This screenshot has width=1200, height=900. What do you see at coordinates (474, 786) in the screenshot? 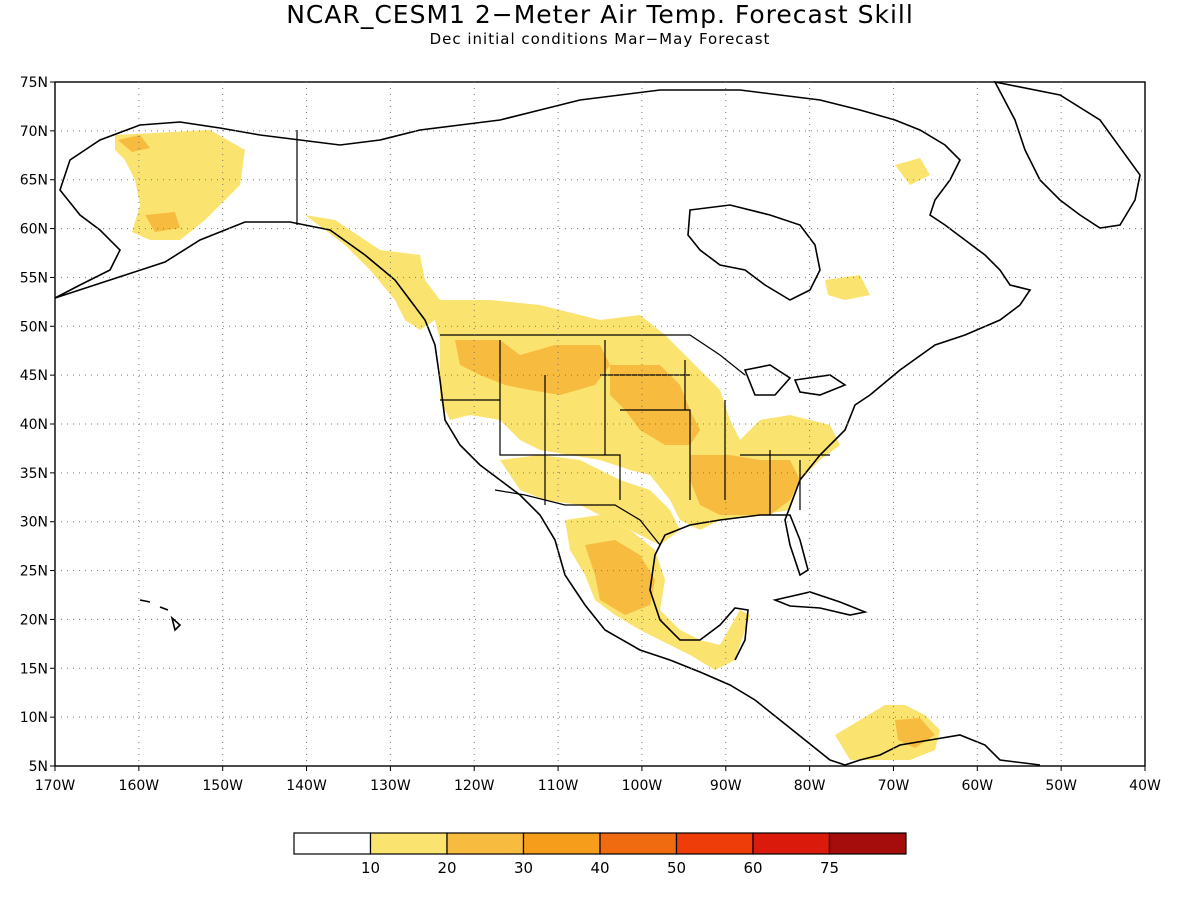
I see `lon-tick-label: 120W` at bounding box center [474, 786].